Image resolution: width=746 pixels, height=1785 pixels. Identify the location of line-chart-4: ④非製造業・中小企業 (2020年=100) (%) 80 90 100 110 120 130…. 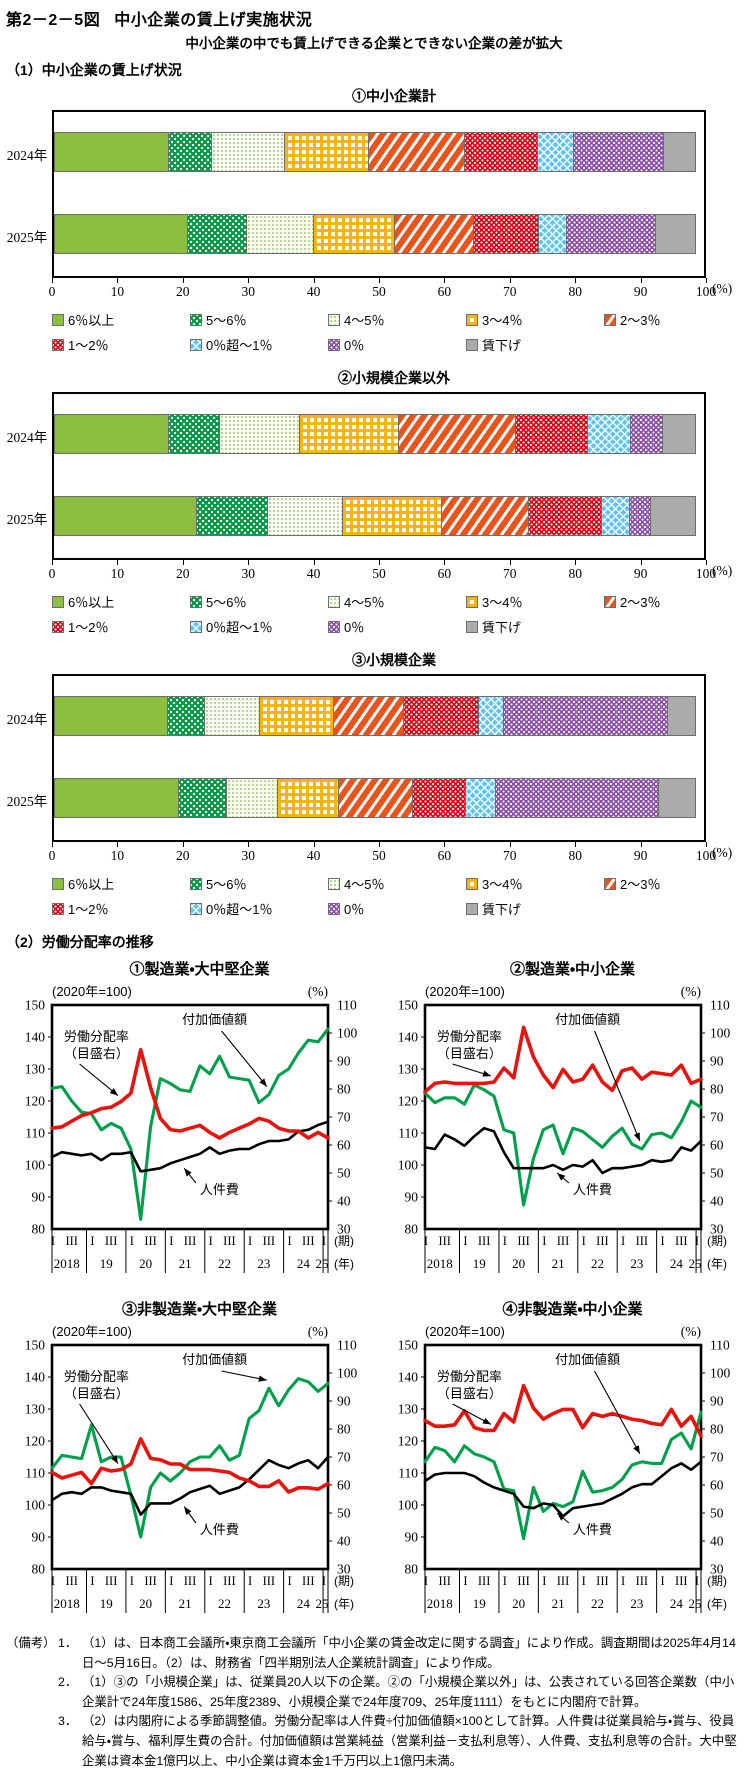
(562, 1461).